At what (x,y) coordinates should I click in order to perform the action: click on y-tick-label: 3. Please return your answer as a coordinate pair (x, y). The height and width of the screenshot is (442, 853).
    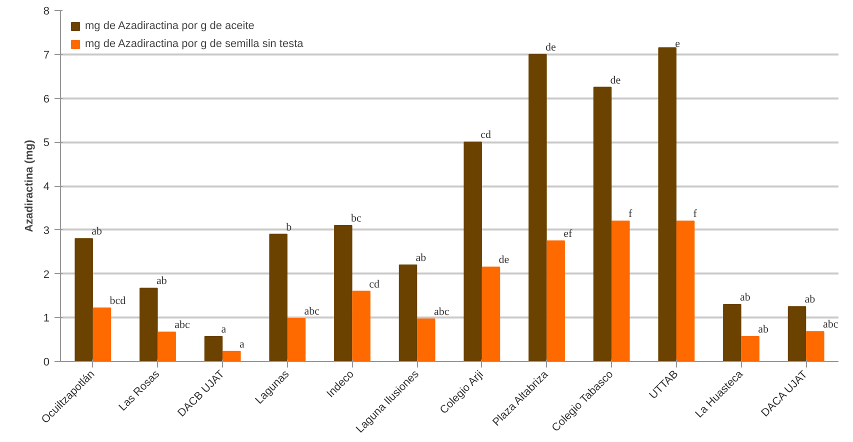
    Looking at the image, I should click on (46, 230).